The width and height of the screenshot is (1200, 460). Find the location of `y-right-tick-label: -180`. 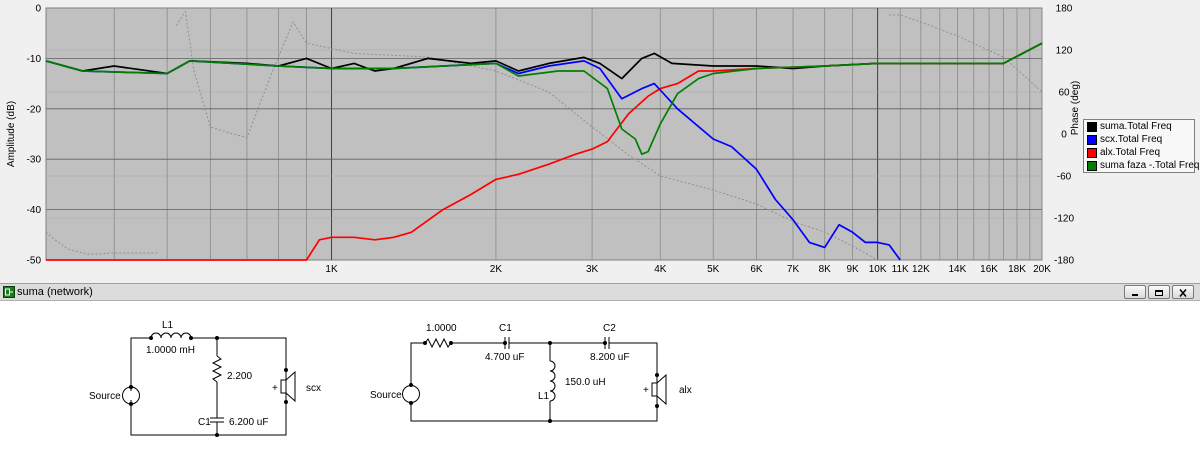

y-right-tick-label: -180 is located at coordinates (1064, 261).